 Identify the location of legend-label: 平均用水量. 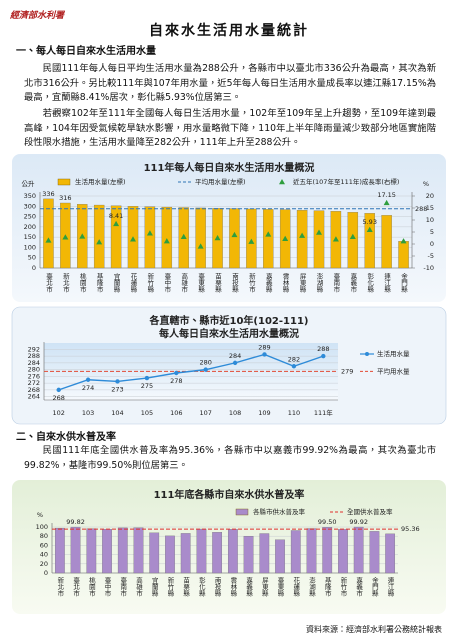
(393, 370).